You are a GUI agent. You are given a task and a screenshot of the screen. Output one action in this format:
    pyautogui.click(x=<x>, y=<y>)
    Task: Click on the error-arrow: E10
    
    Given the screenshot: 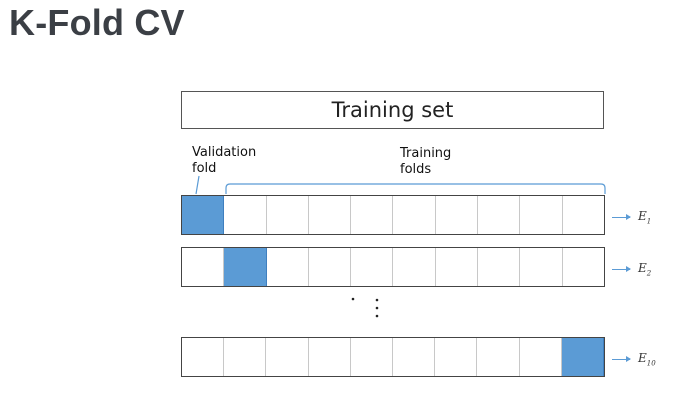 What is the action you would take?
    pyautogui.click(x=634, y=359)
    